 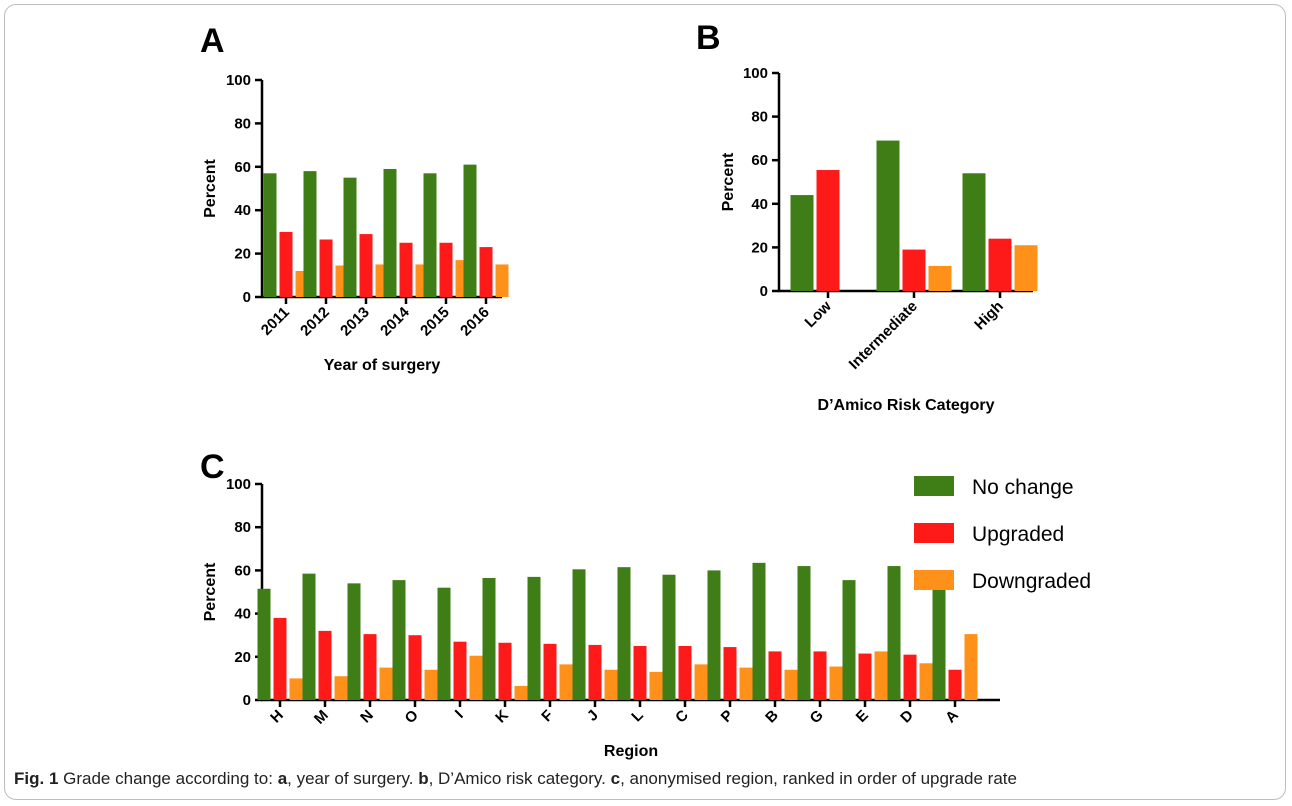 What do you see at coordinates (430, 235) in the screenshot?
I see `bar-no-change-2015` at bounding box center [430, 235].